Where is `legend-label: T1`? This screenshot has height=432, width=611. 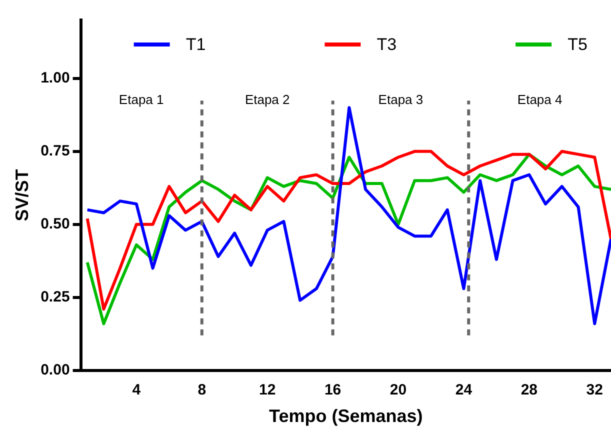 legend-label: T1 is located at coordinates (196, 44).